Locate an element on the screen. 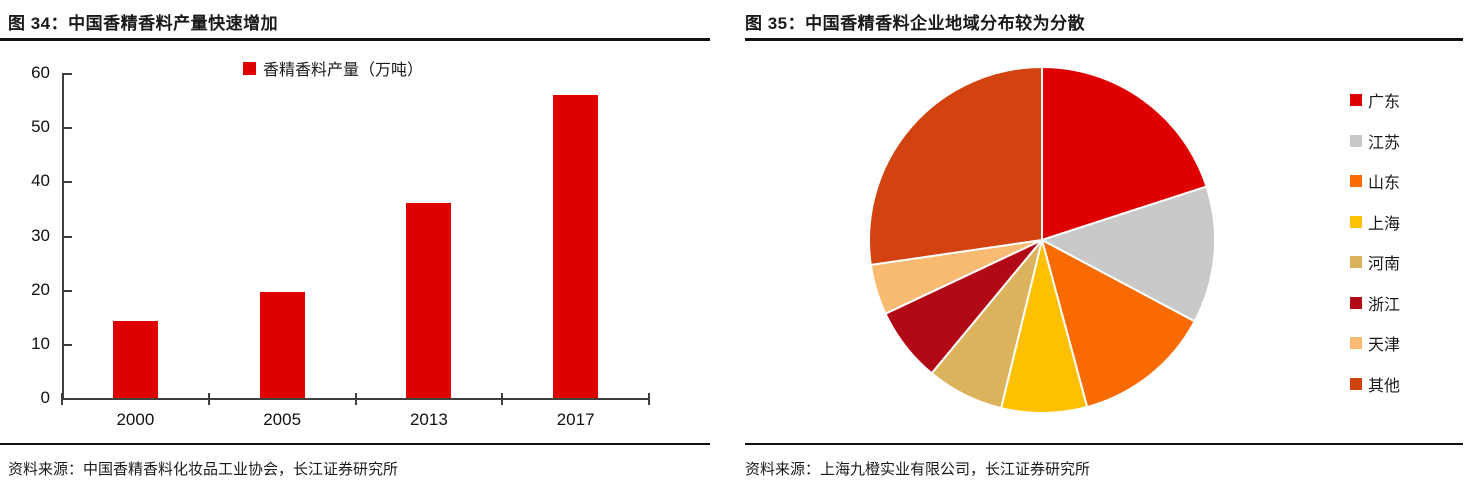  figure-34-source-rule is located at coordinates (355, 444).